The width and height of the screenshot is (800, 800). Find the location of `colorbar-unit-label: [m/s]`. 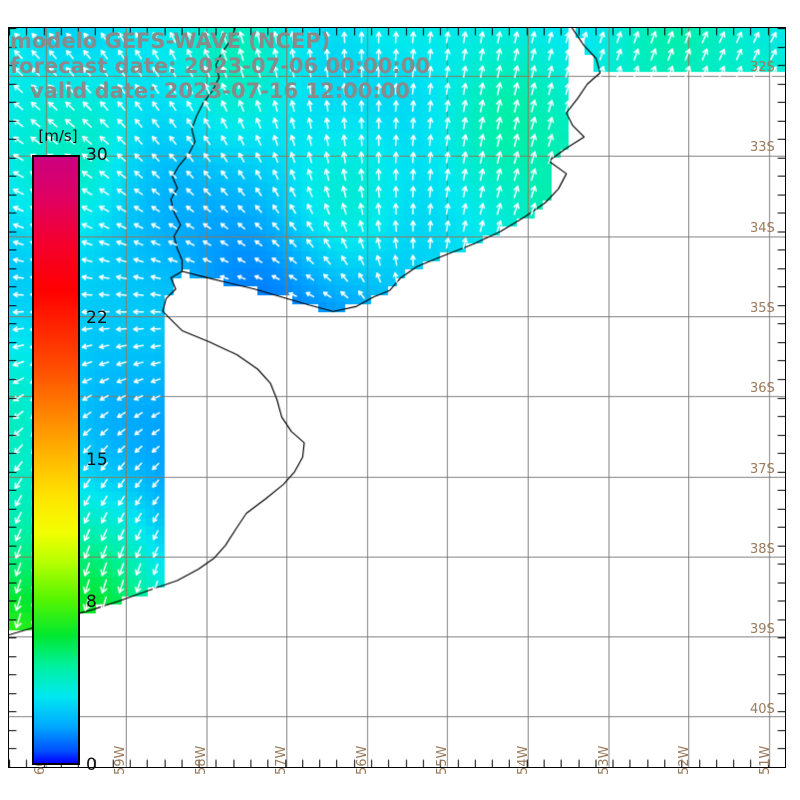

colorbar-unit-label: [m/s] is located at coordinates (58, 136).